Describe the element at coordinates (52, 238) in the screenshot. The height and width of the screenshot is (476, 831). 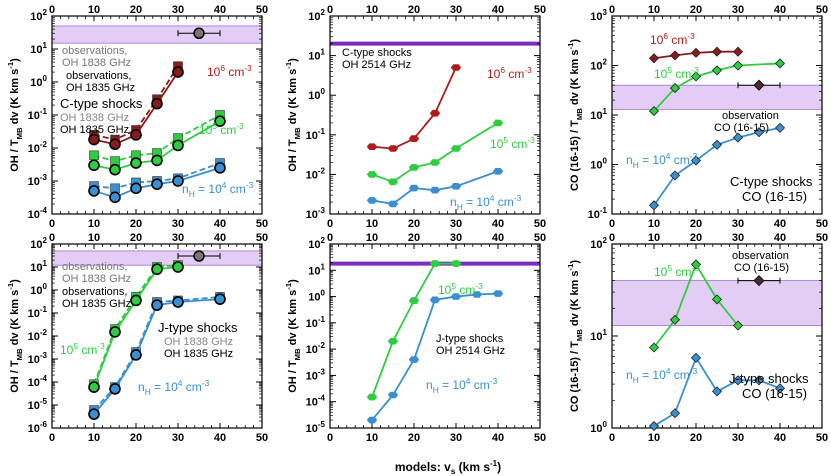
I see `x-tick-label-top: 0` at that location.